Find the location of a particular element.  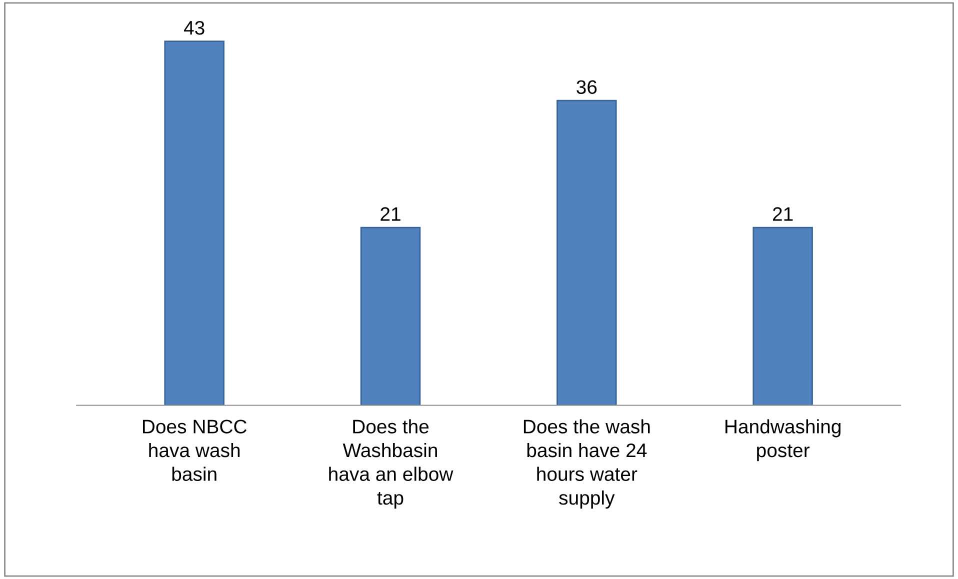

x-tick-label: Does the Washbasin hava an elbow tap is located at coordinates (391, 464).